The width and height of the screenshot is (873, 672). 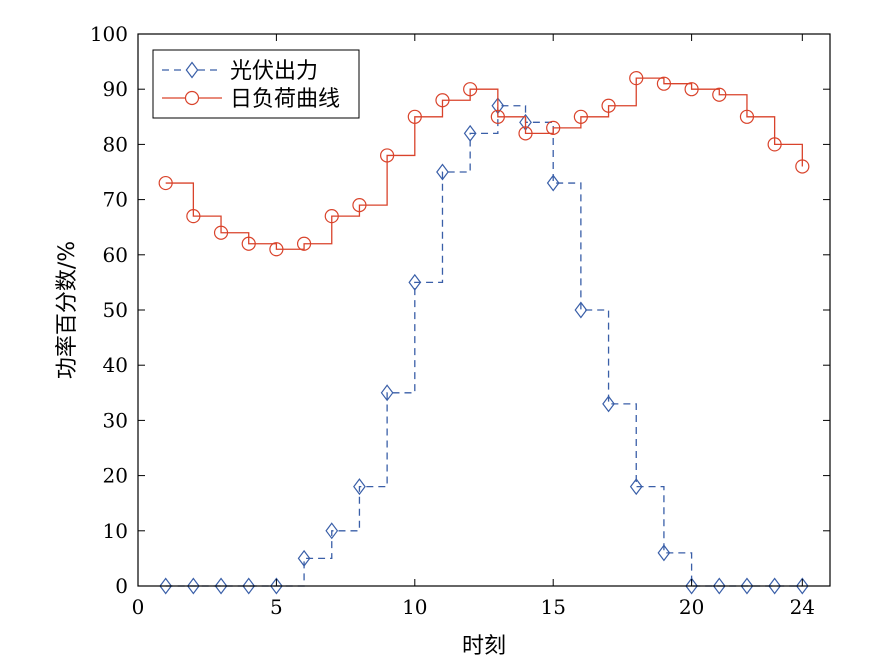 What do you see at coordinates (414, 607) in the screenshot?
I see `x-tick-label: 10` at bounding box center [414, 607].